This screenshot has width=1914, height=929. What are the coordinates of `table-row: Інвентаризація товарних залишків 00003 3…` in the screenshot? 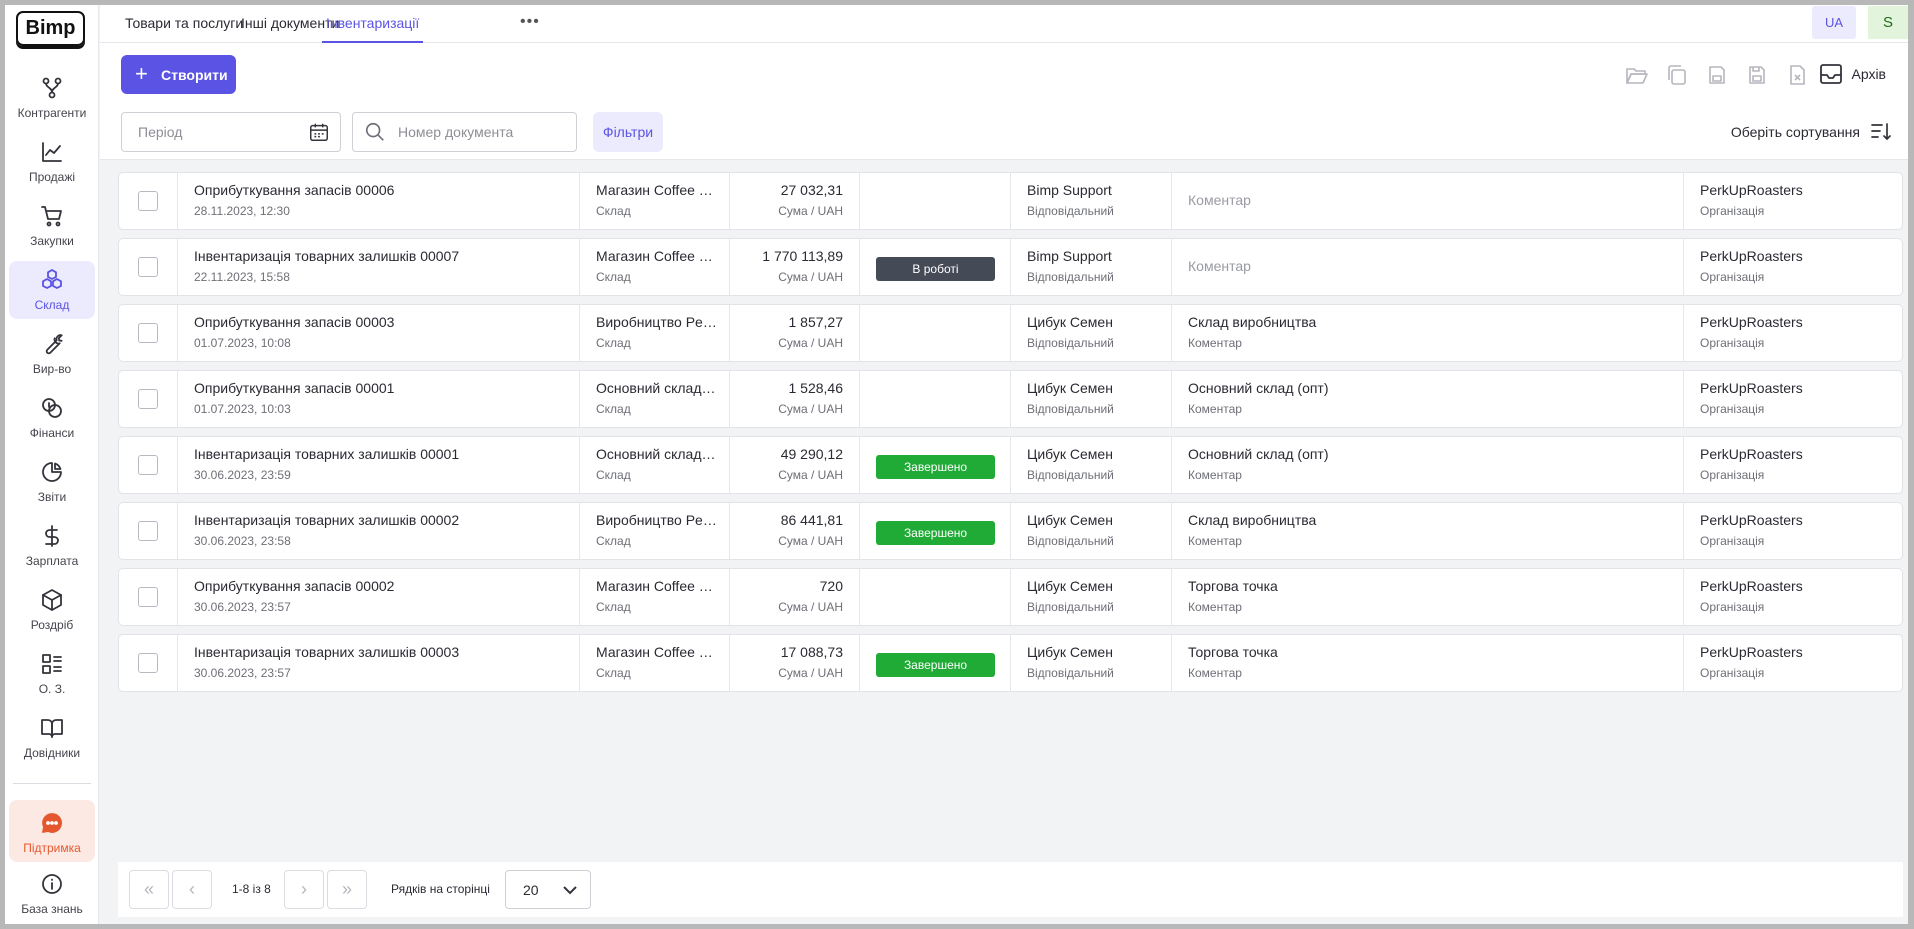 It's located at (1010, 663).